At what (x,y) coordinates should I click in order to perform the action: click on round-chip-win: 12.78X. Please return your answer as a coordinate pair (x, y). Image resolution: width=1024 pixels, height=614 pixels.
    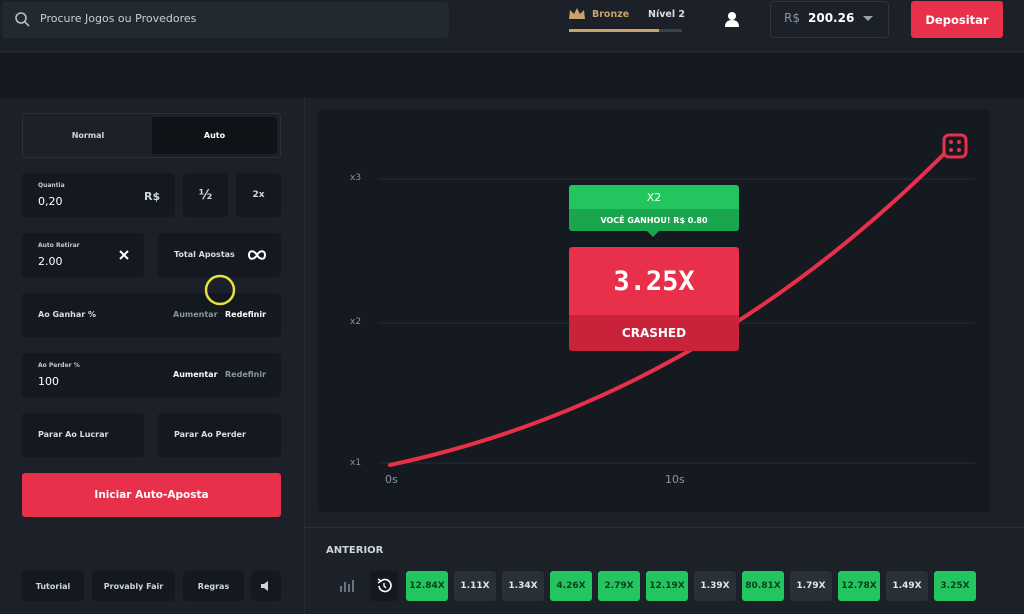
    Looking at the image, I should click on (859, 586).